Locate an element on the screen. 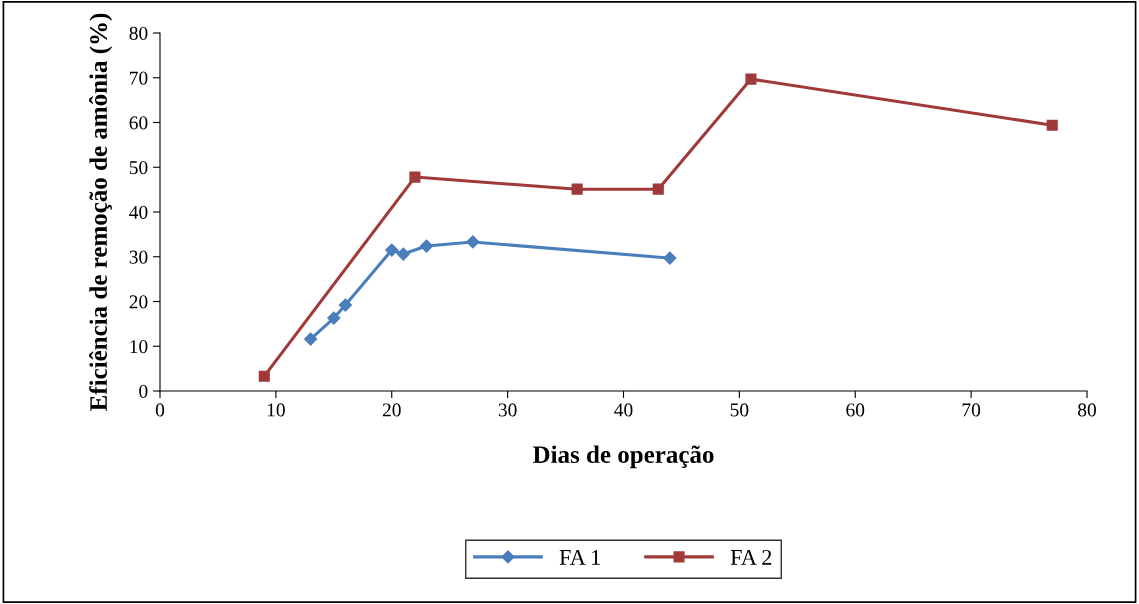 The width and height of the screenshot is (1139, 604). x-tick-label: 10 is located at coordinates (276, 410).